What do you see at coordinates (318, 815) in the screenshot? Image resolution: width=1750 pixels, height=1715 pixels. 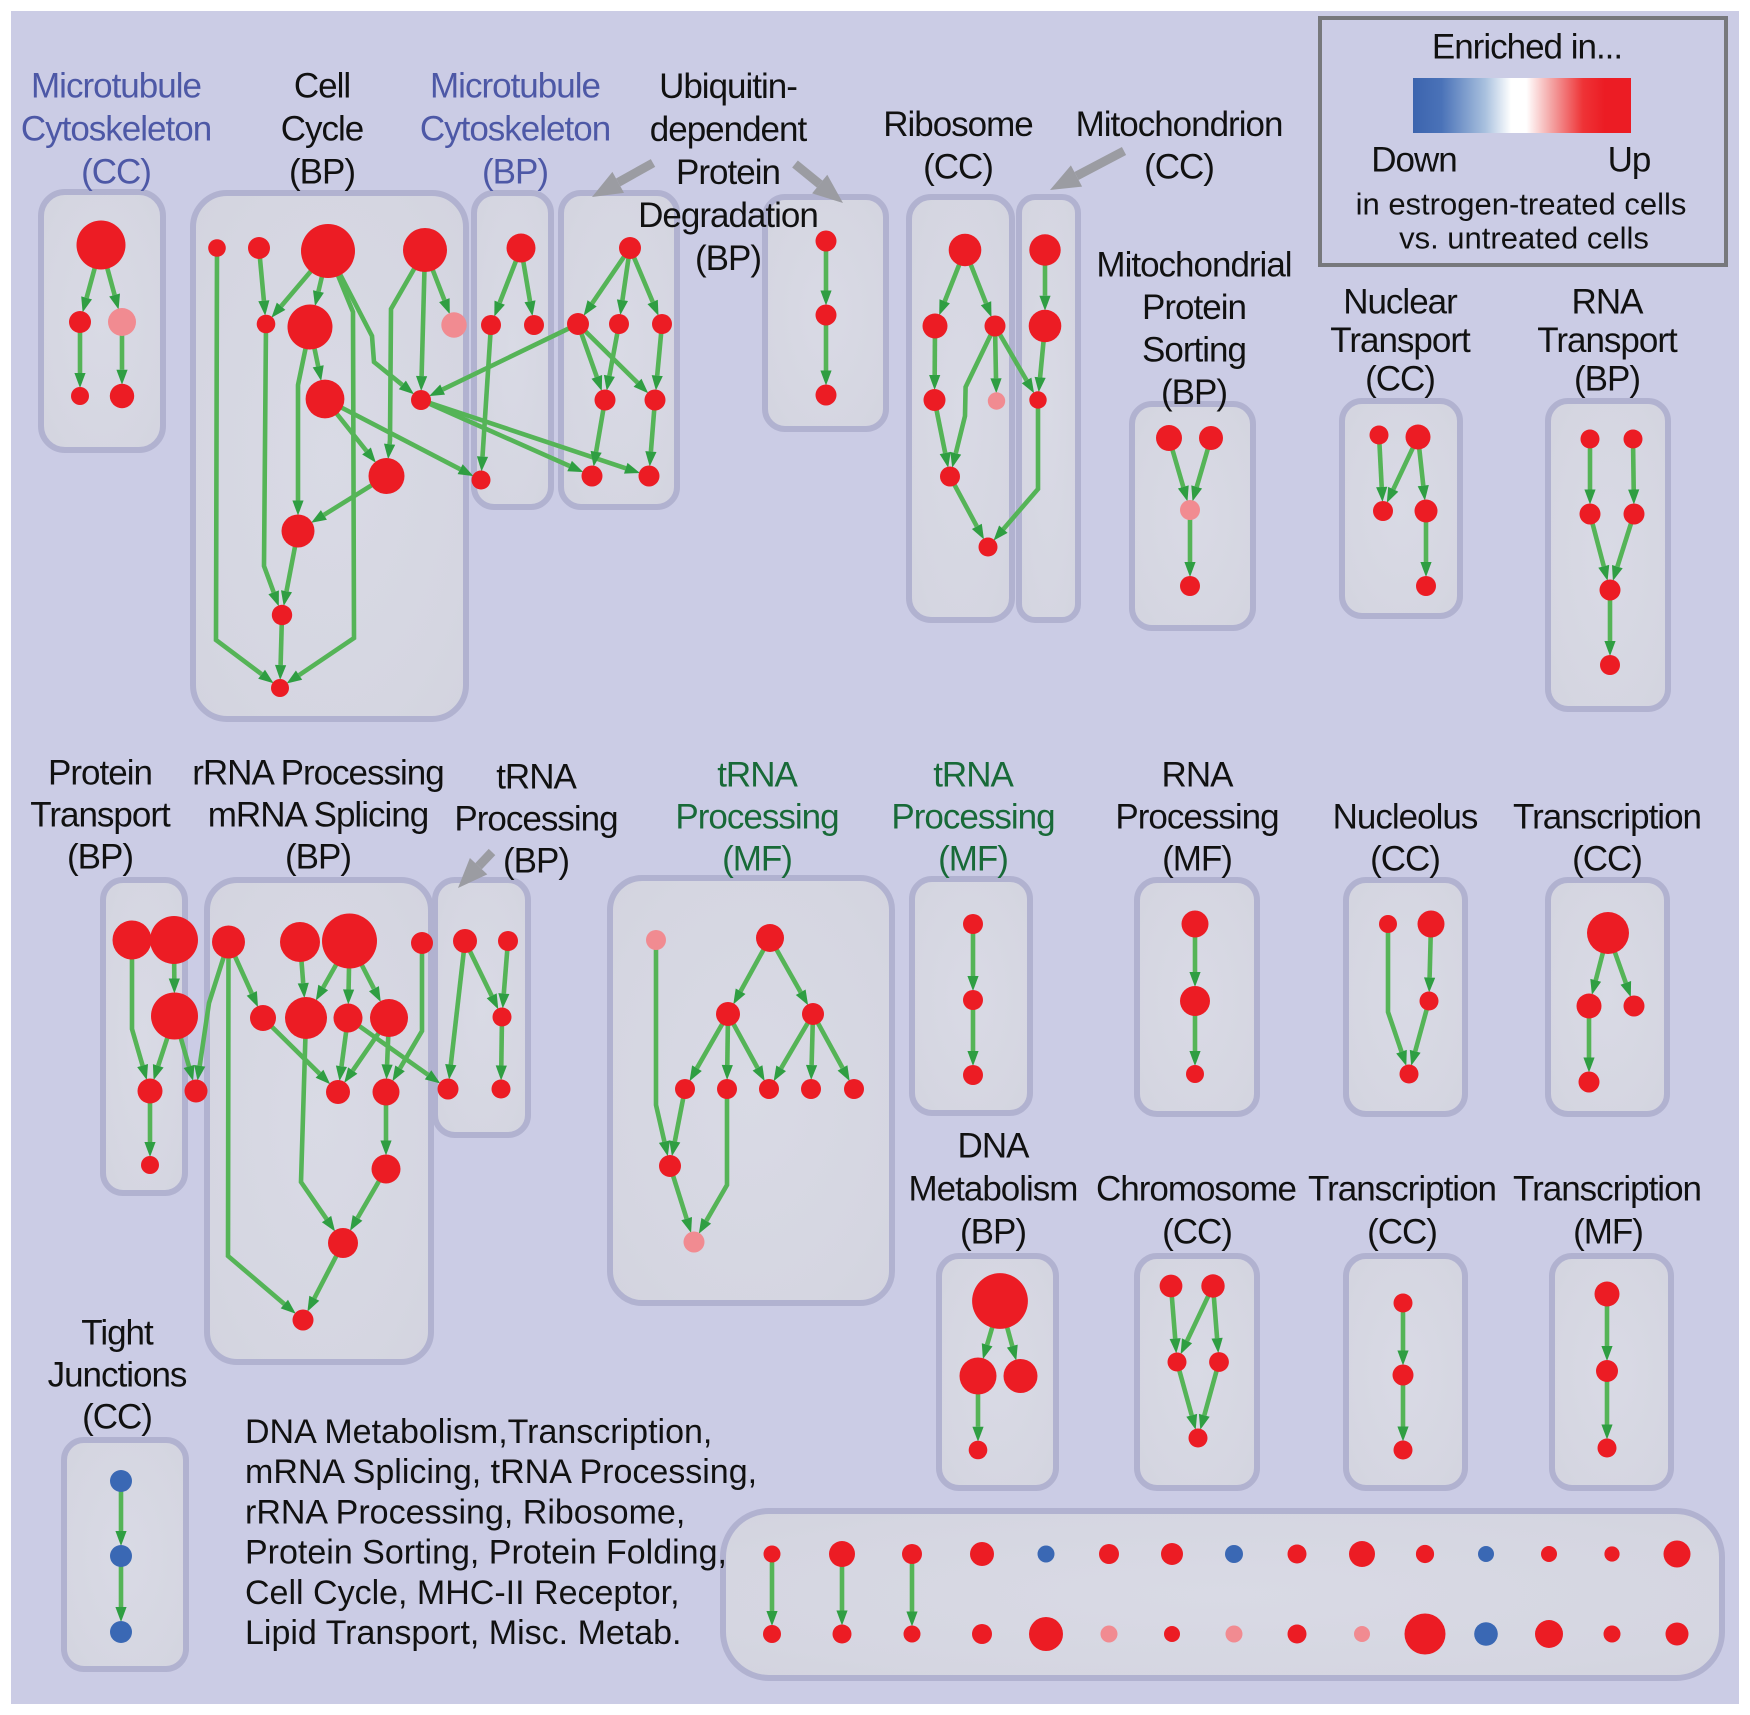 I see `svg-text: mRNA Splicing` at bounding box center [318, 815].